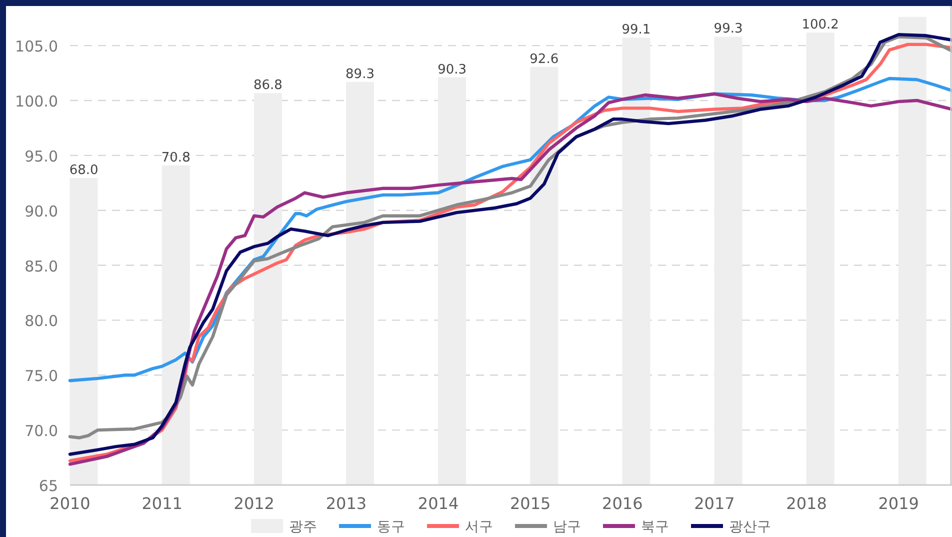  I want to click on legend-label: 북구, so click(655, 527).